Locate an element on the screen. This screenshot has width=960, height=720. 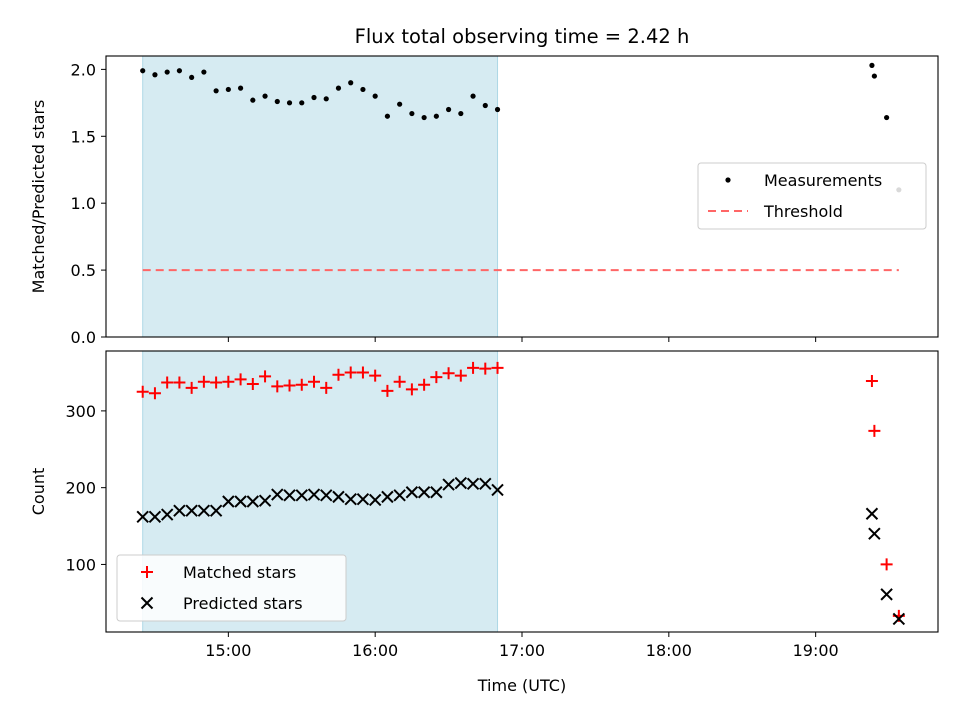
y-tick-label: 200 is located at coordinates (80, 488).